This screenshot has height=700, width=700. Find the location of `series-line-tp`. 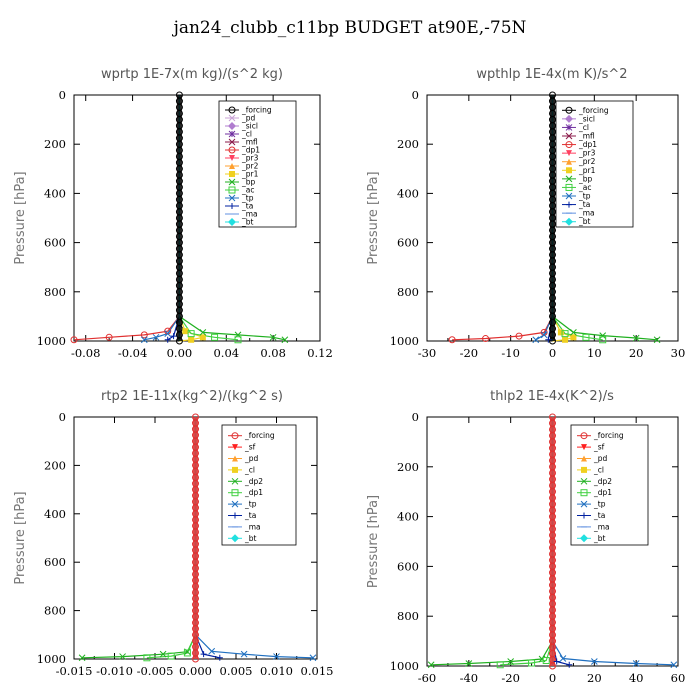

series-line-tp is located at coordinates (162, 218).